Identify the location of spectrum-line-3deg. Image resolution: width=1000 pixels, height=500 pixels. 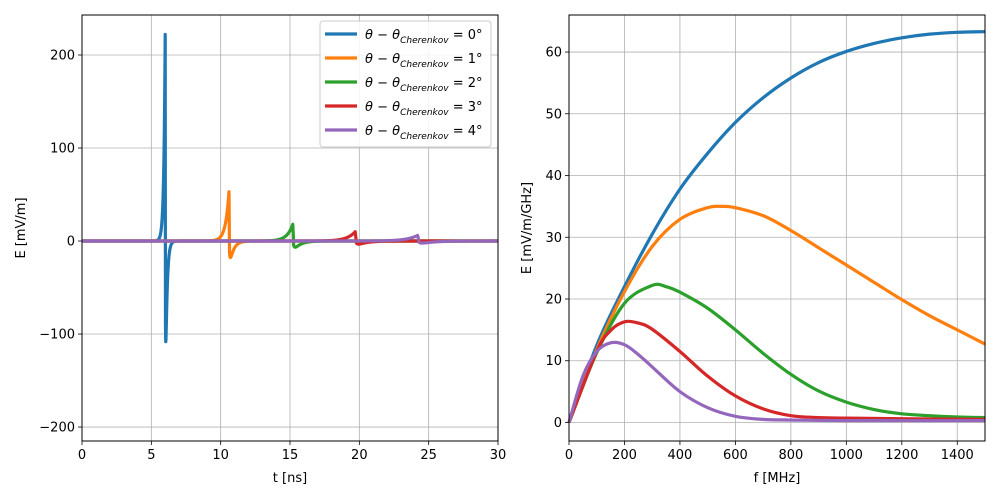
(776, 371).